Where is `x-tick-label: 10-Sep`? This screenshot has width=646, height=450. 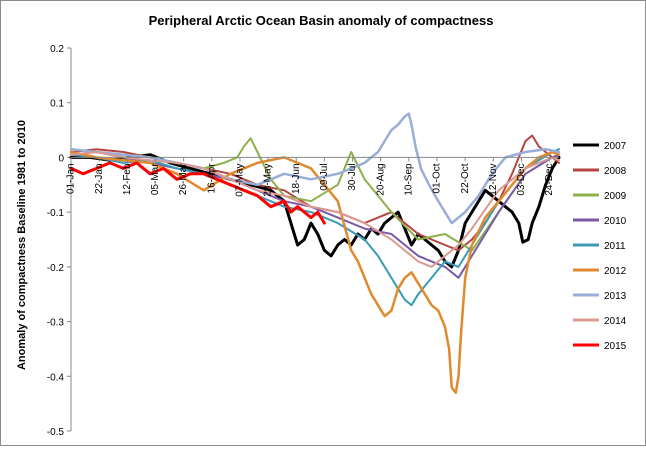 x-tick-label: 10-Sep is located at coordinates (408, 179).